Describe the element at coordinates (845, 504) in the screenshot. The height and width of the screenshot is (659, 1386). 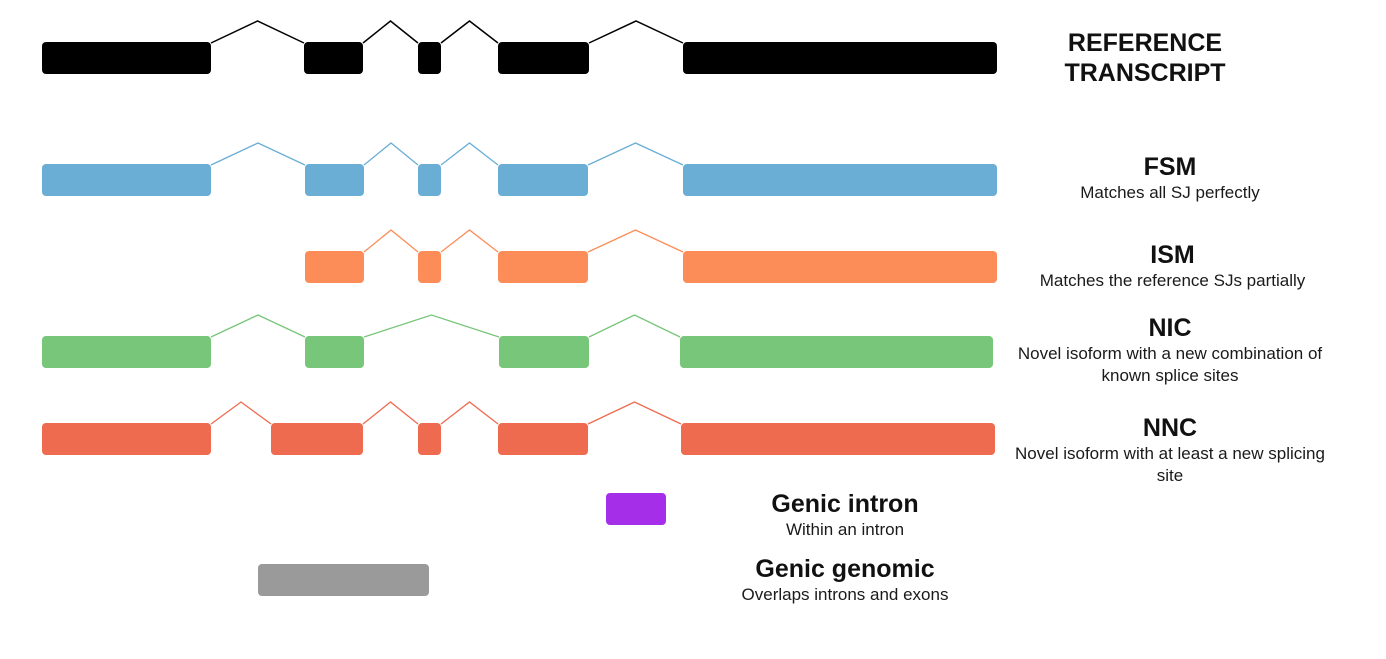
I see `genic-intron-title: Genic intron` at that location.